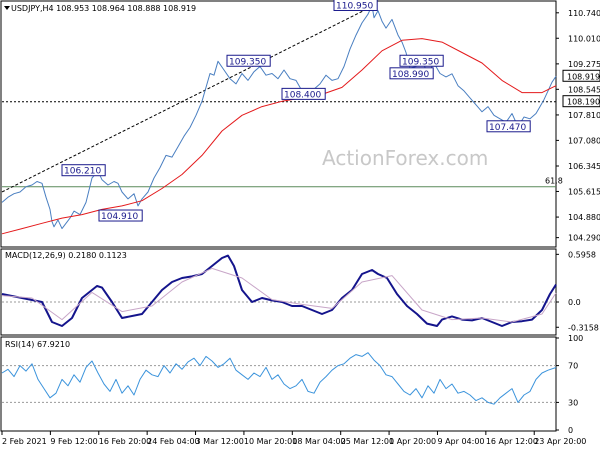 Image resolution: width=600 pixels, height=450 pixels. What do you see at coordinates (460, 441) in the screenshot?
I see `x-tick-label: 9 Apr 04:00` at bounding box center [460, 441].